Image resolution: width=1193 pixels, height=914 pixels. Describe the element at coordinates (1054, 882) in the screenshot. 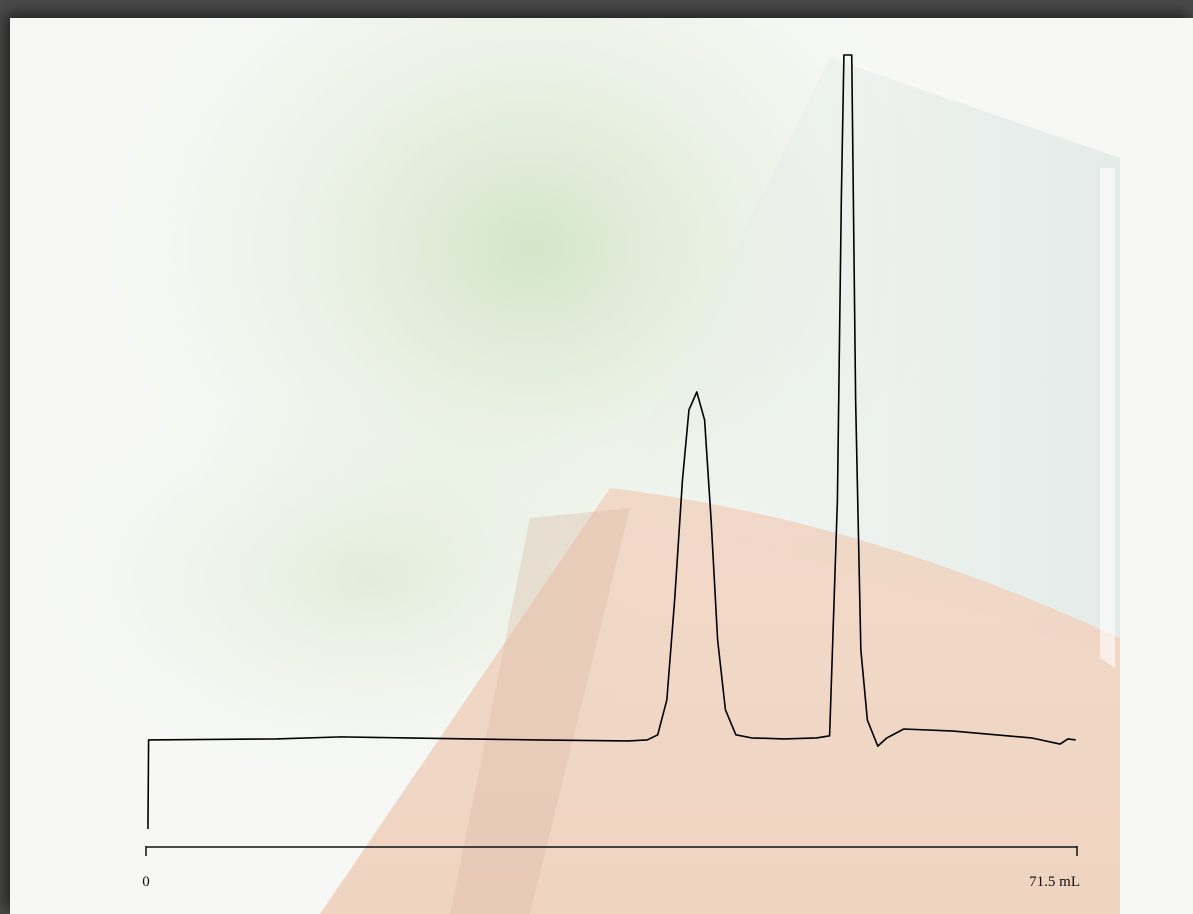

I see `x-tick-label: 71.5 mL` at that location.